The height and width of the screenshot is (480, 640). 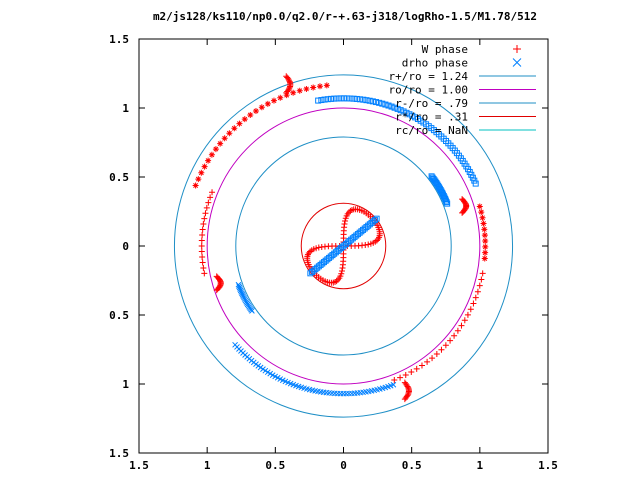 What do you see at coordinates (139, 465) in the screenshot?
I see `x-tick-label: 1.5` at bounding box center [139, 465].